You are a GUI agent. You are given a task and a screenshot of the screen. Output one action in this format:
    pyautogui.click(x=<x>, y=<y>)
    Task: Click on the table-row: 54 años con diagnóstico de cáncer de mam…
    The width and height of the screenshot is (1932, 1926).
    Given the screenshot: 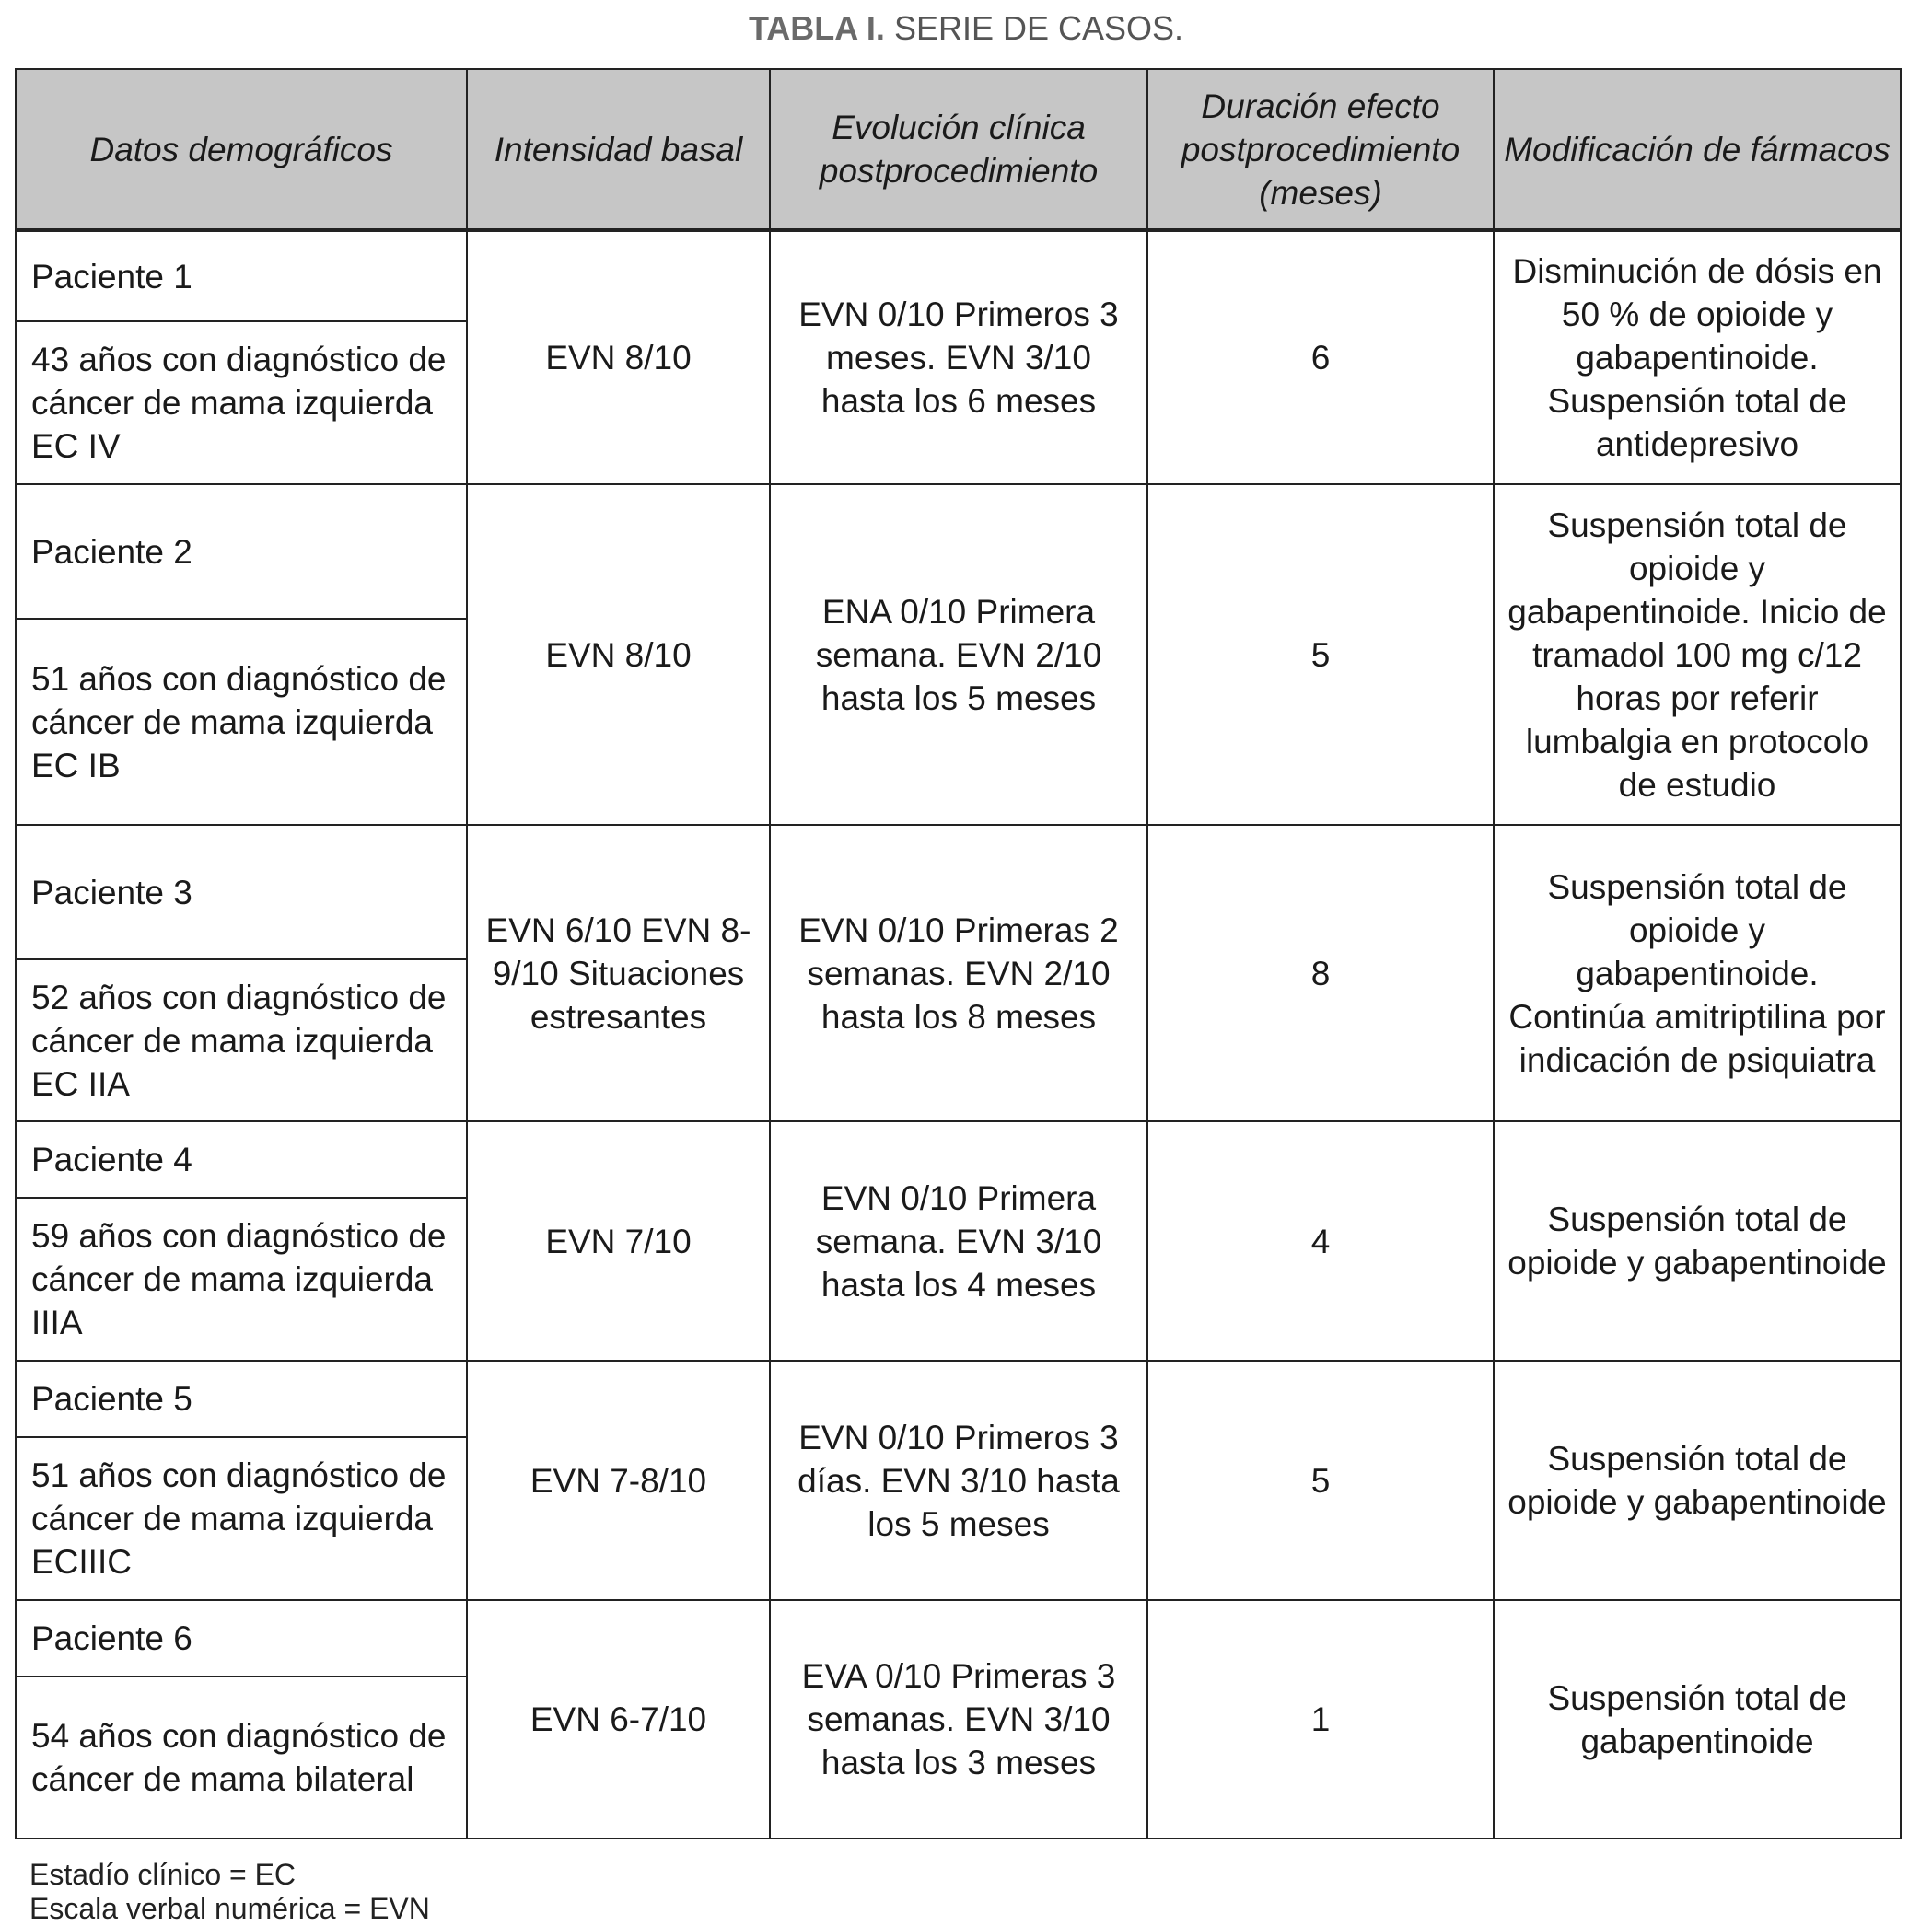 What is the action you would take?
    pyautogui.click(x=958, y=1758)
    